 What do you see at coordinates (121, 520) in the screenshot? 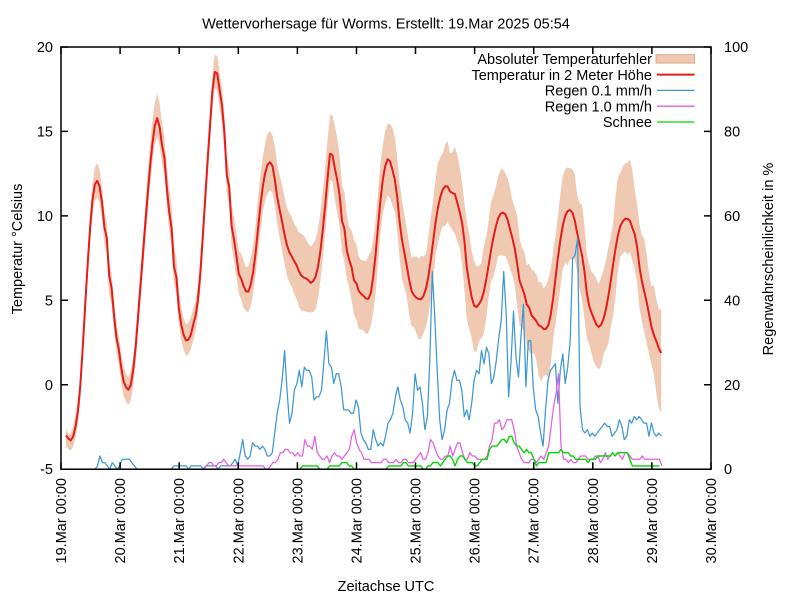
I see `svg-text: 20.Mar 00:00` at bounding box center [121, 520].